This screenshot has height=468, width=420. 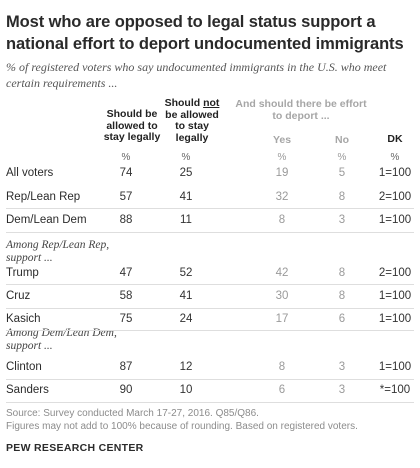 What do you see at coordinates (282, 273) in the screenshot?
I see `cell-yes: 42` at bounding box center [282, 273].